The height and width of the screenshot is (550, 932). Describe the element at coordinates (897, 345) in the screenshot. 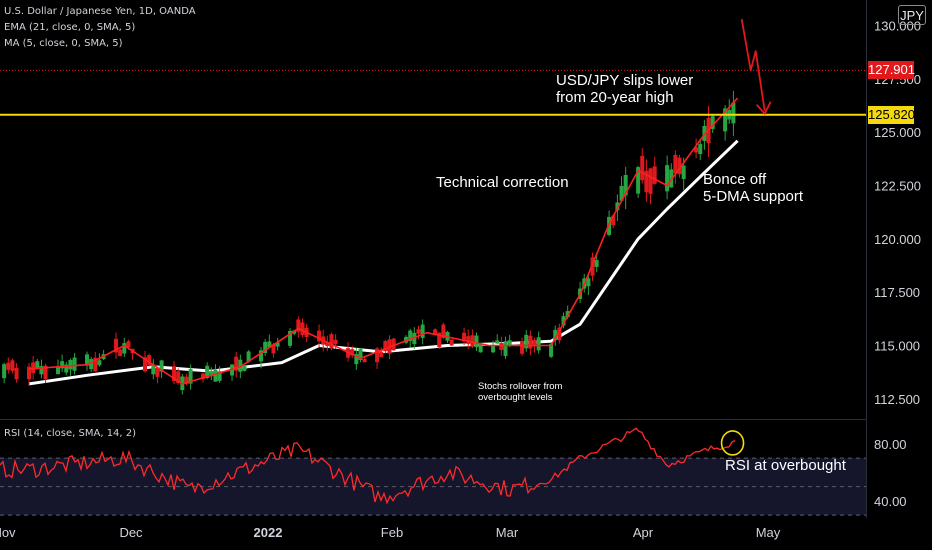

I see `price-tick-label: 115.000` at that location.